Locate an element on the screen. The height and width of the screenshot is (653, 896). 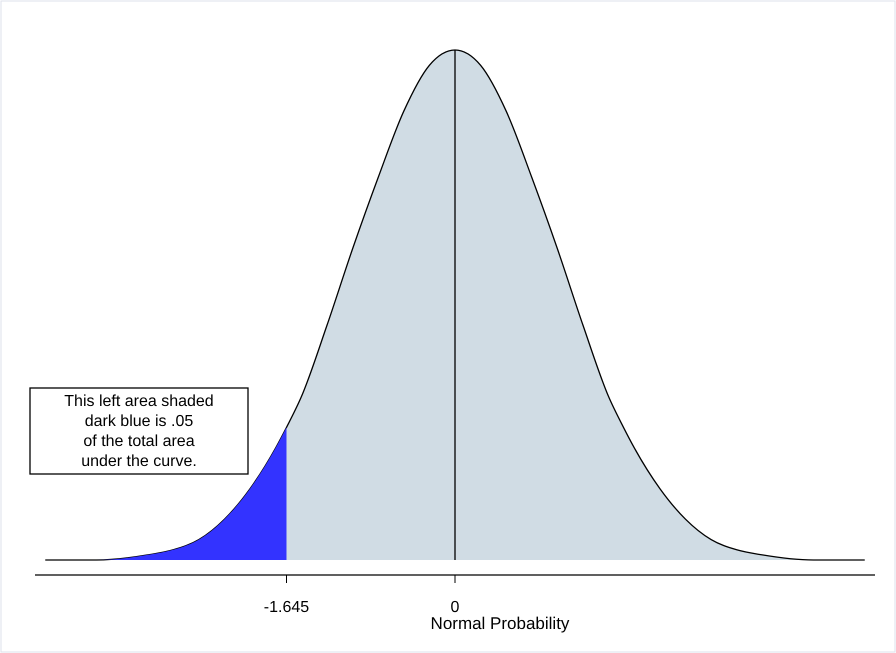
x-axis-title: Normal Probability is located at coordinates (500, 623).